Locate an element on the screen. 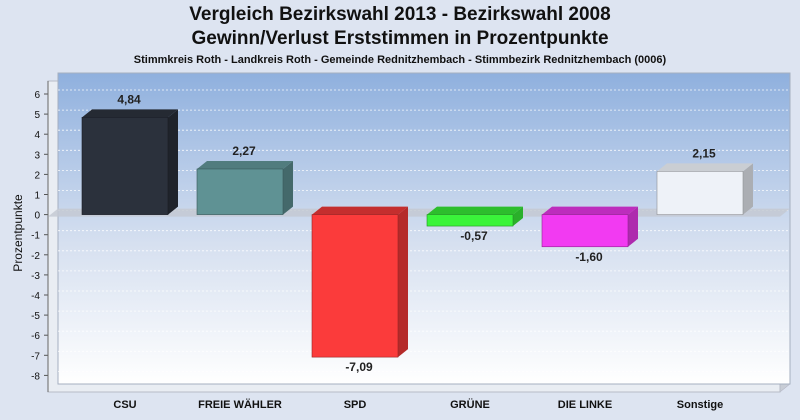  bar-spd is located at coordinates (355, 286).